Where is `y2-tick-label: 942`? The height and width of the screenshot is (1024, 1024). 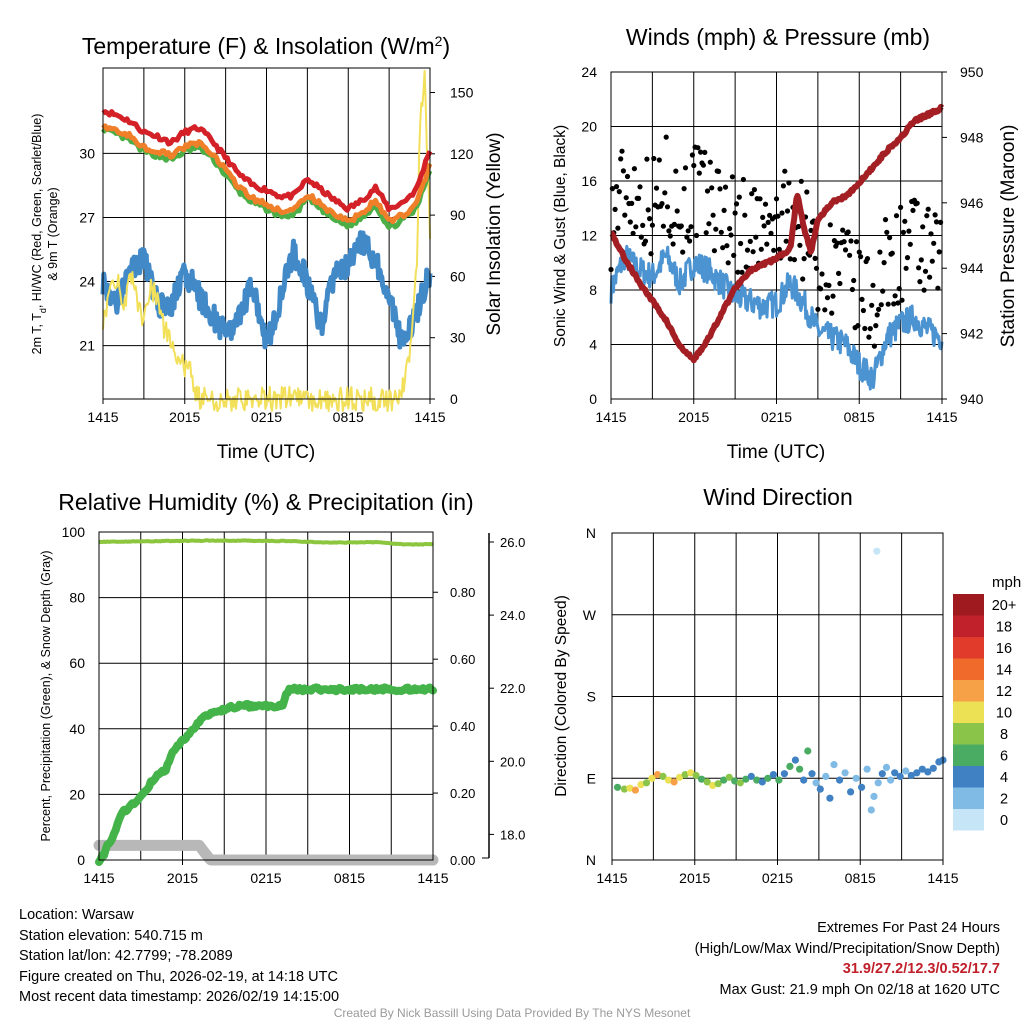
y2-tick-label: 942 is located at coordinates (972, 334).